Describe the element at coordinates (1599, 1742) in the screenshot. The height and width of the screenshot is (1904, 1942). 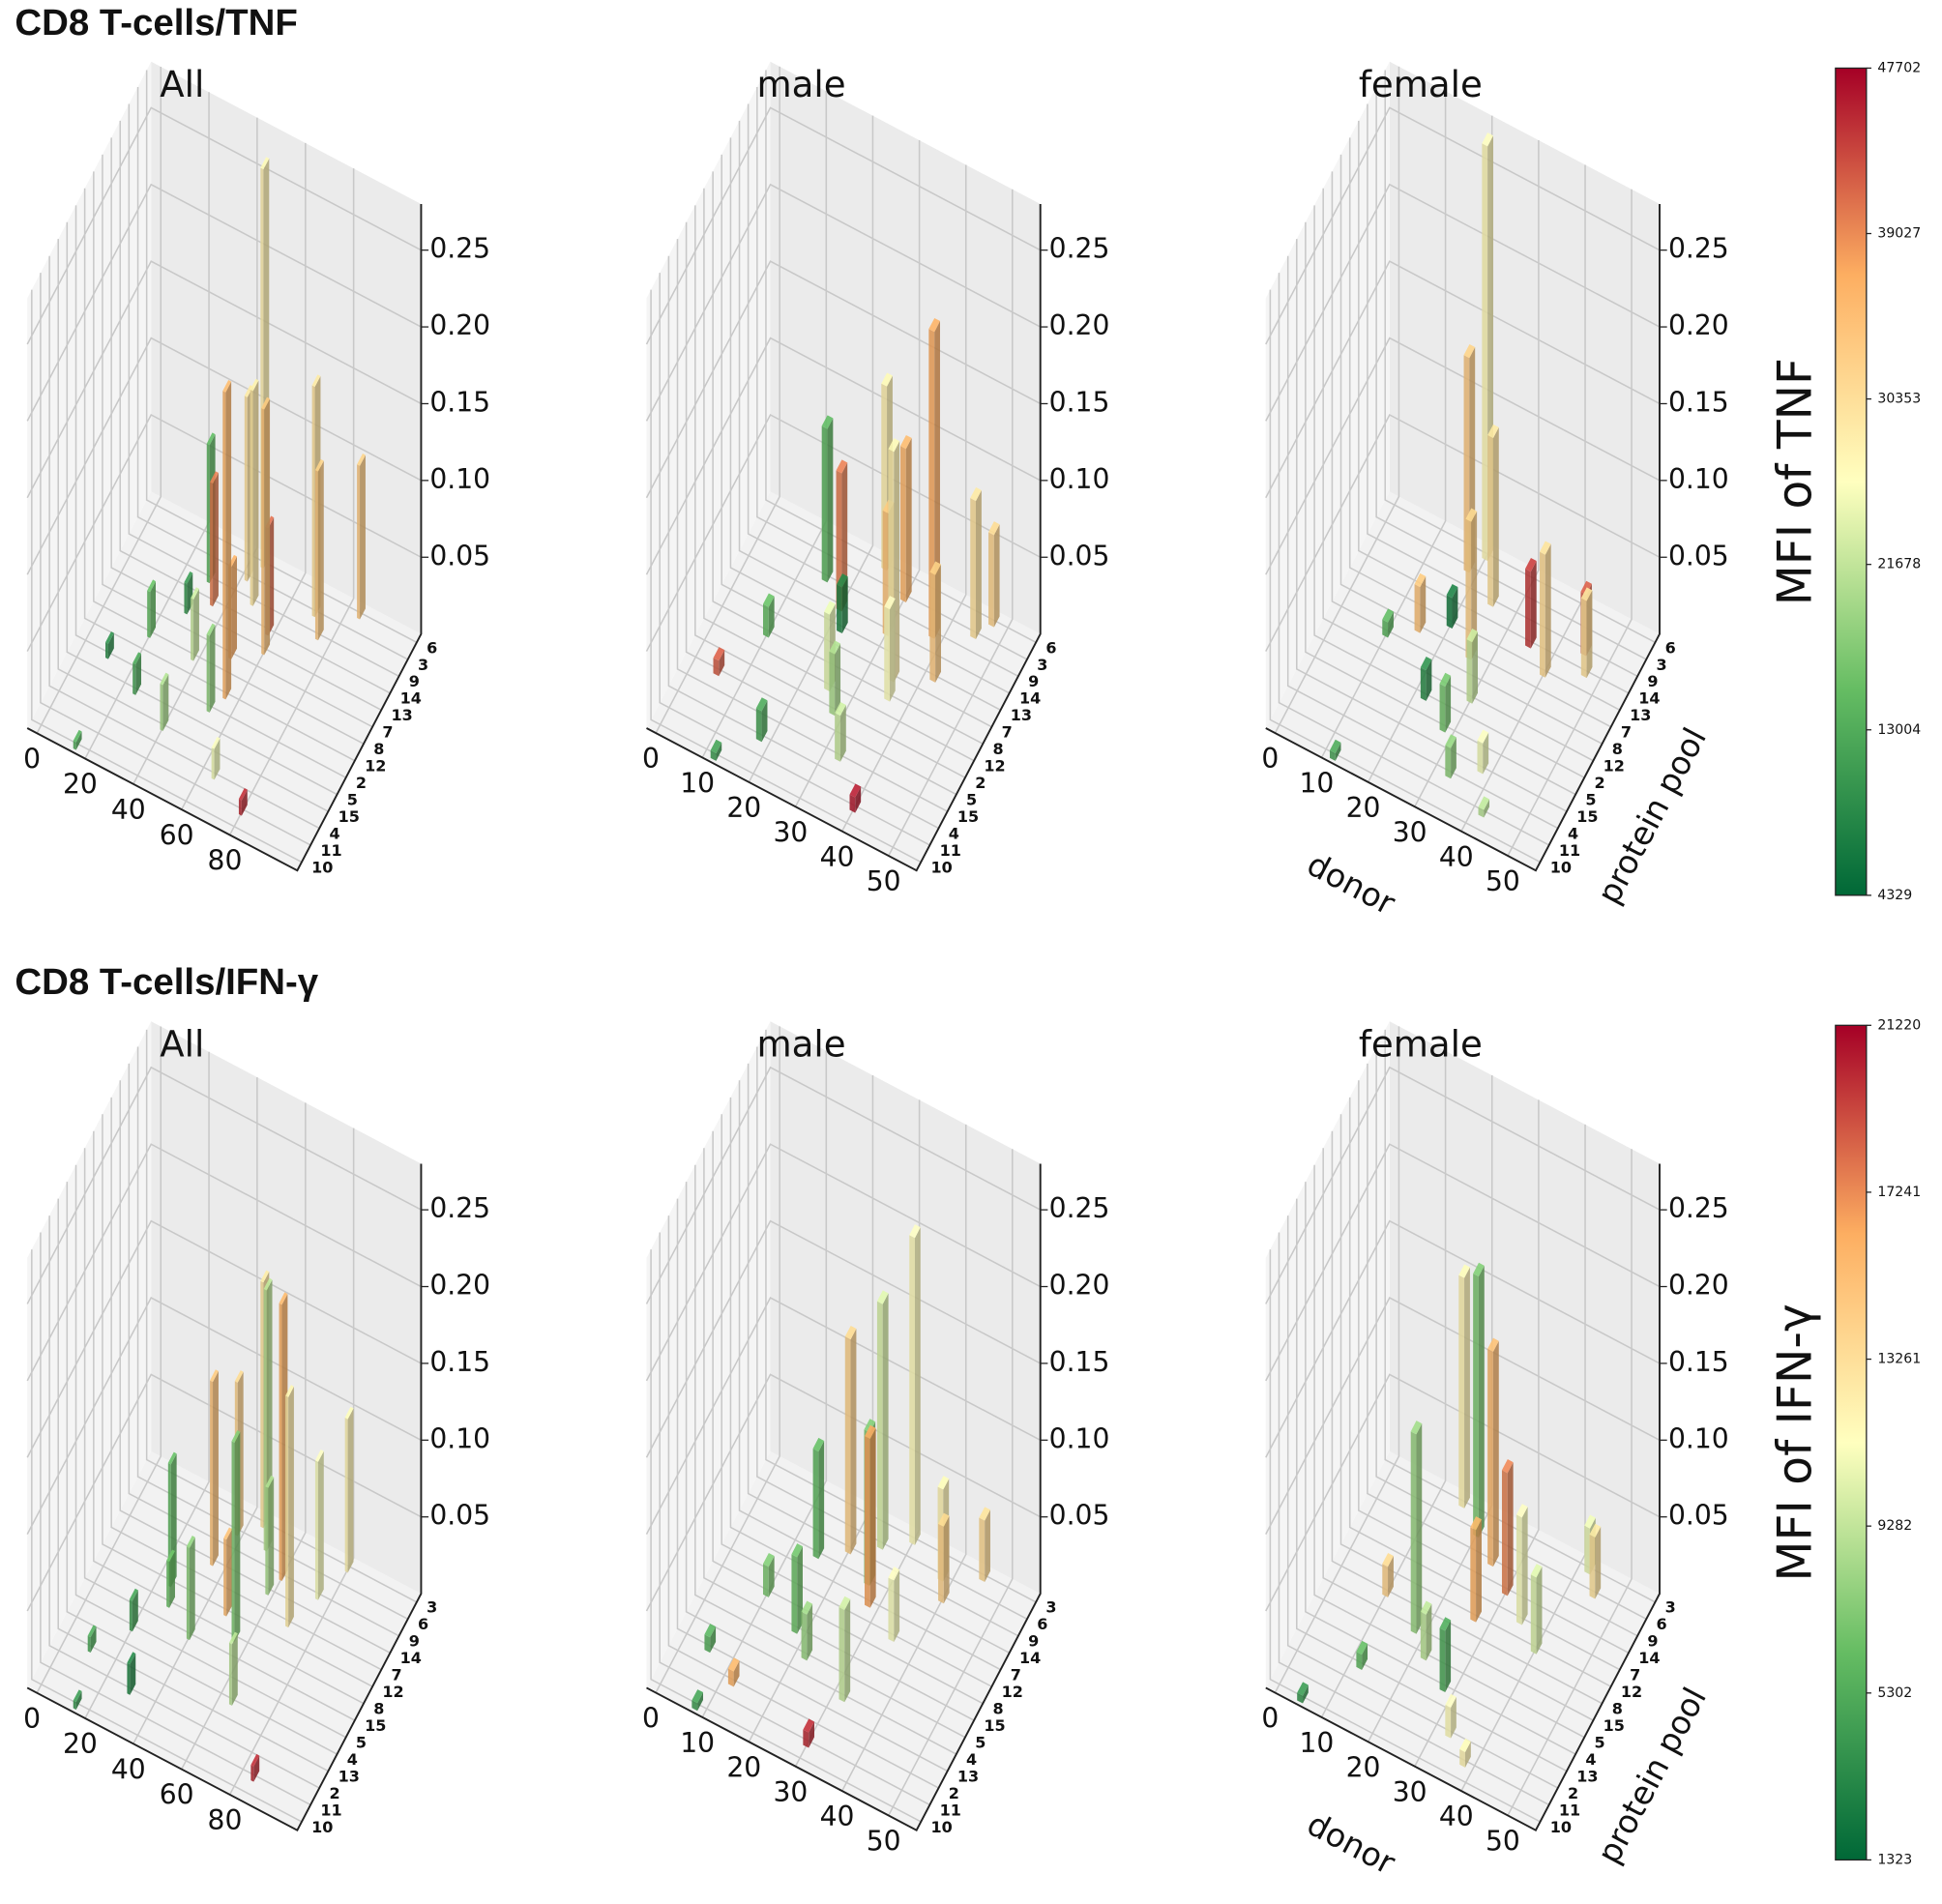
I see `pool-tick-label: 5` at that location.